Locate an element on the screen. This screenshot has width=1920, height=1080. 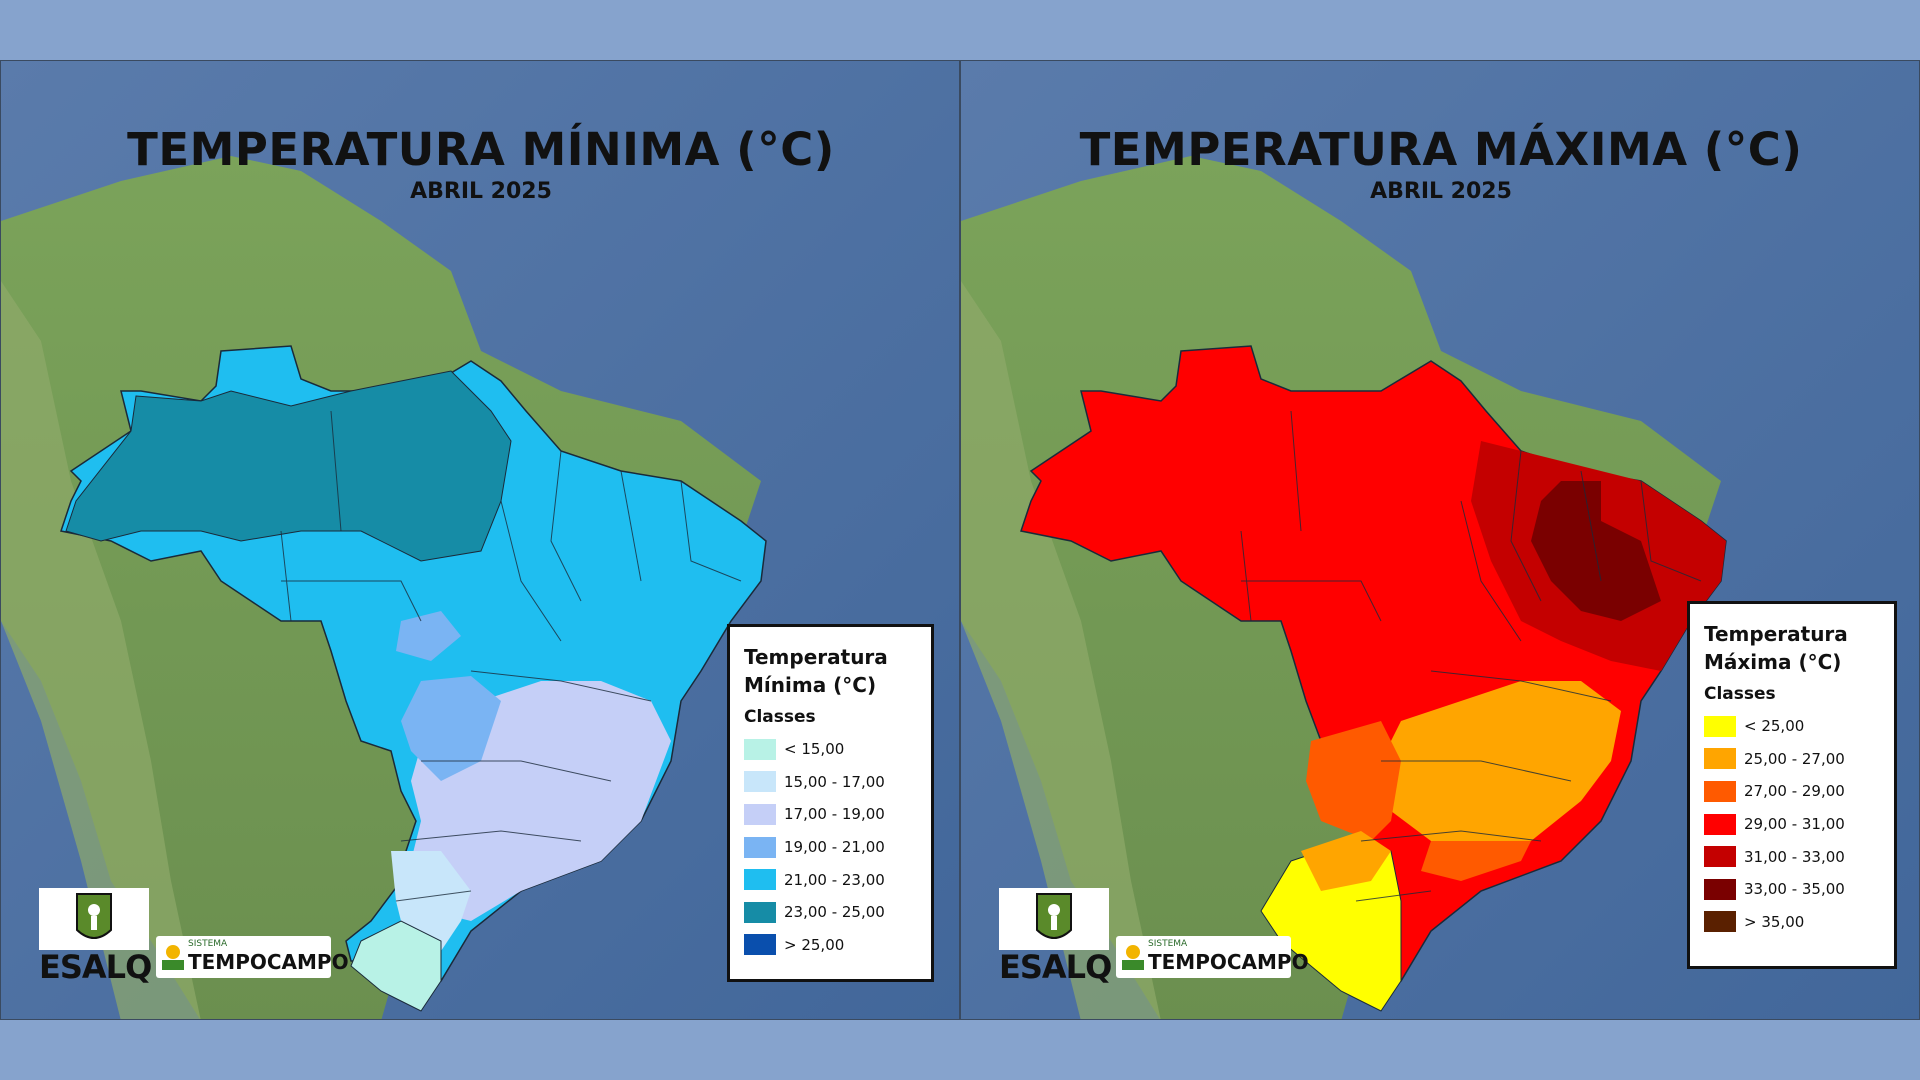
legend-row: < 15,00 is located at coordinates (830, 749).